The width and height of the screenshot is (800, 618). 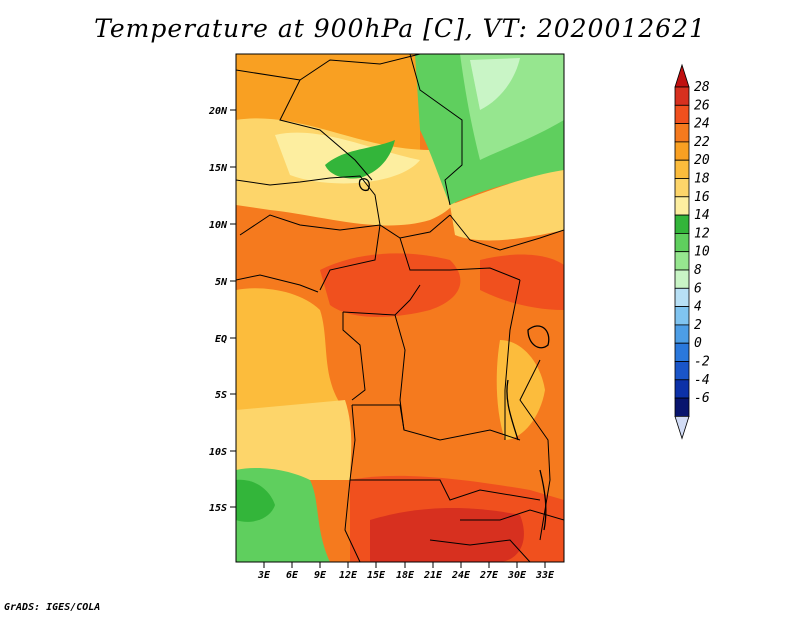 What do you see at coordinates (682, 428) in the screenshot?
I see `colorbar-under-arrow` at bounding box center [682, 428].